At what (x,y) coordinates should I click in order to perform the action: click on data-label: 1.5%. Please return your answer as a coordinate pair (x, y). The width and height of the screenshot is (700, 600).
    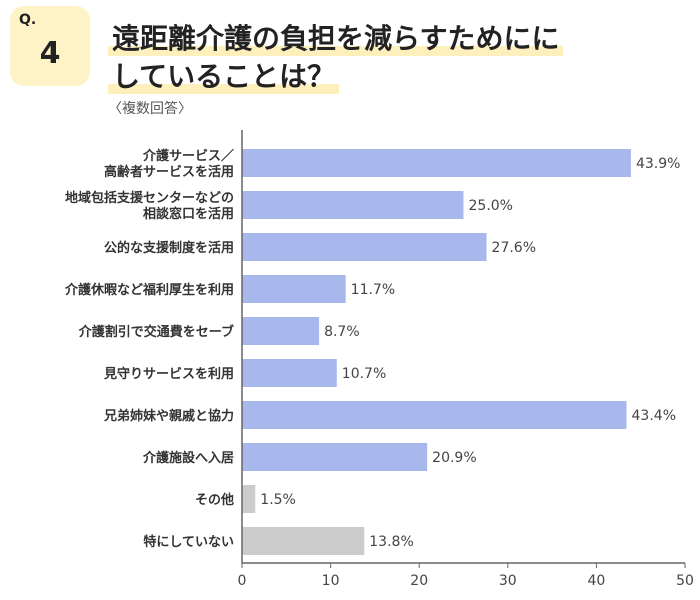
    Looking at the image, I should click on (278, 500).